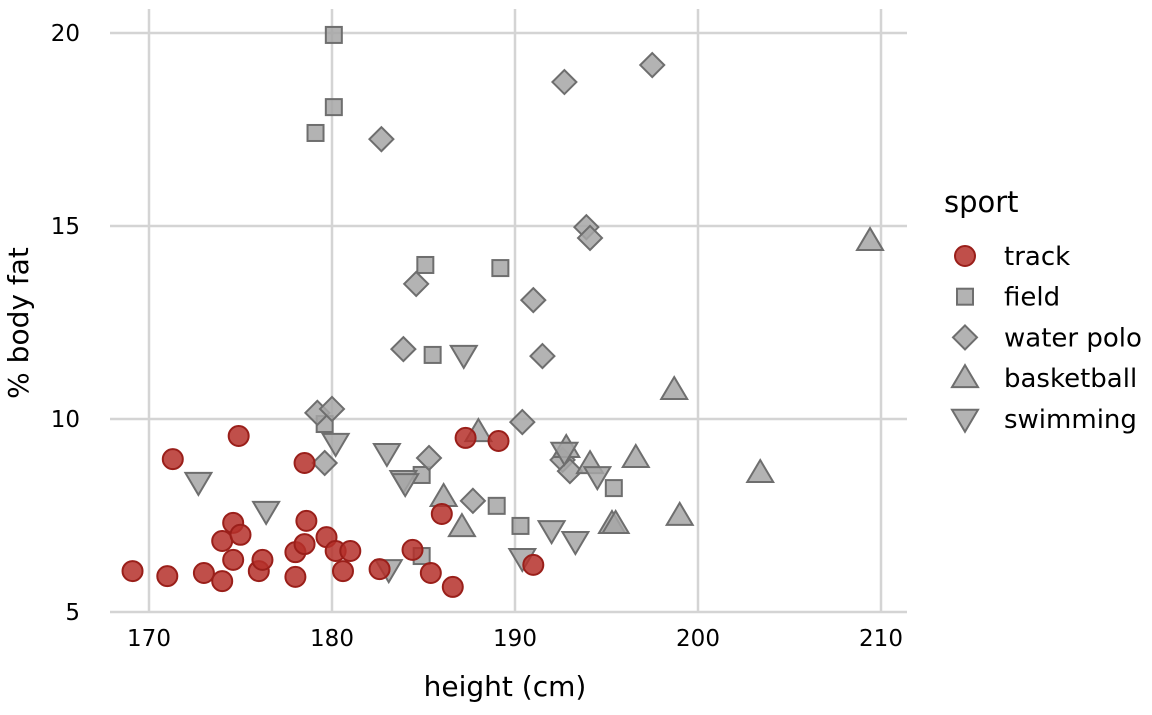 This screenshot has width=1152, height=715. I want to click on legend-key-square, so click(965, 296).